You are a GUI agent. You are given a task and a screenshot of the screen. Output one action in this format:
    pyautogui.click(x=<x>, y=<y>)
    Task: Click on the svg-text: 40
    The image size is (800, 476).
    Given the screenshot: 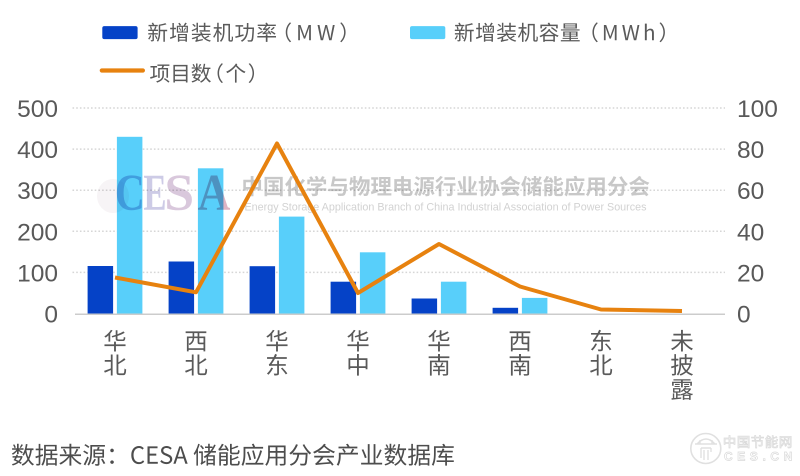 What is the action you would take?
    pyautogui.click(x=750, y=232)
    